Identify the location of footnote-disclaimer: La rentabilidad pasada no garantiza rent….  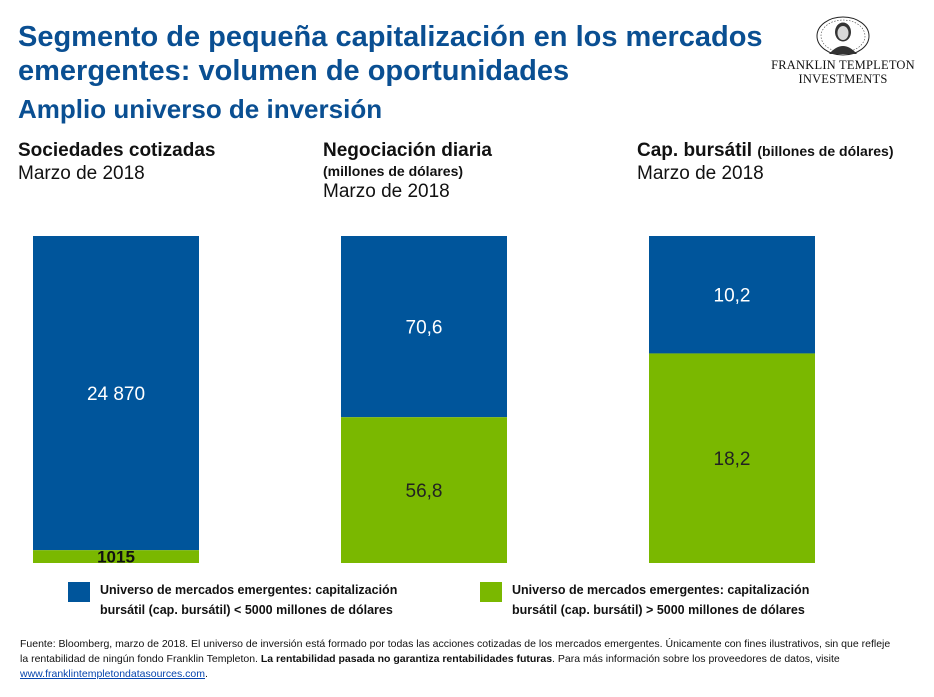
(406, 659).